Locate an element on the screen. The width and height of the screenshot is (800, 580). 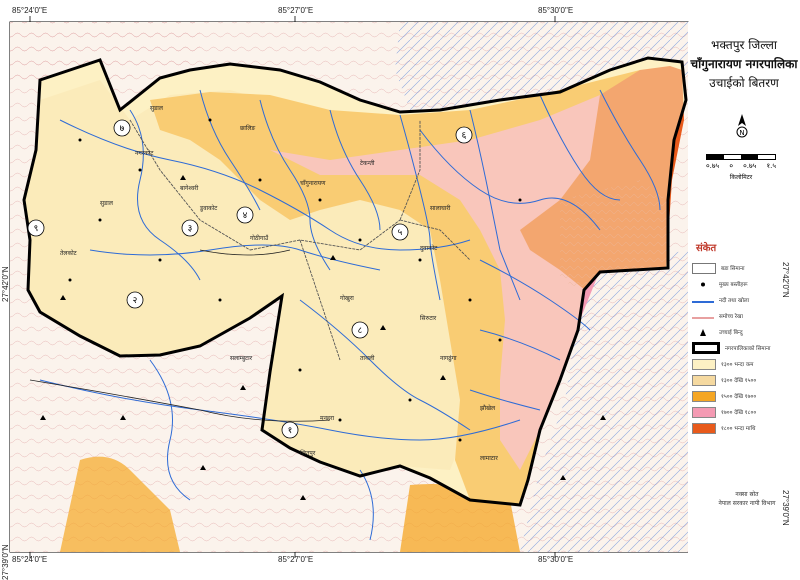
outside-streams-east is located at coordinates (604, 401).